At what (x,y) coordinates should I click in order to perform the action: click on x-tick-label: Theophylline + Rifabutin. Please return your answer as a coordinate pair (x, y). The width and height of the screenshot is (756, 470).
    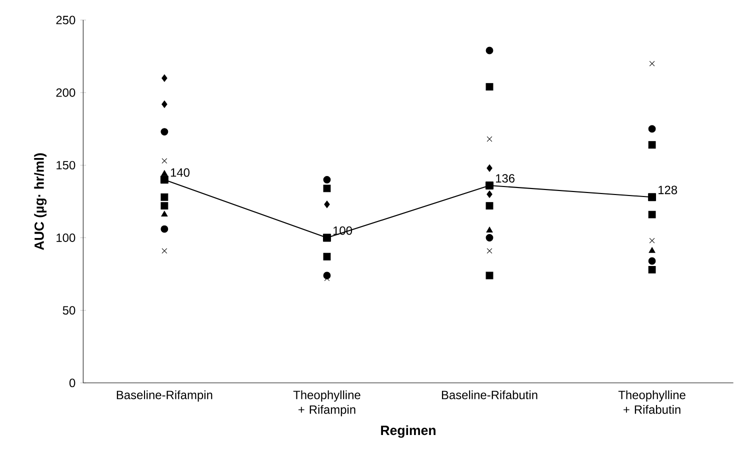
    Looking at the image, I should click on (652, 402).